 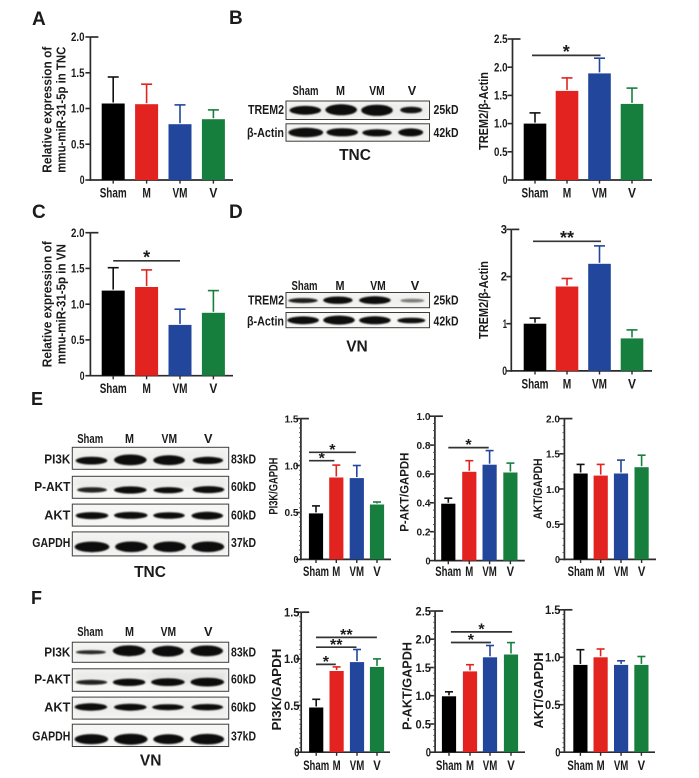 What do you see at coordinates (484, 111) in the screenshot?
I see `svg-text: TREM2/β-Actin` at bounding box center [484, 111].